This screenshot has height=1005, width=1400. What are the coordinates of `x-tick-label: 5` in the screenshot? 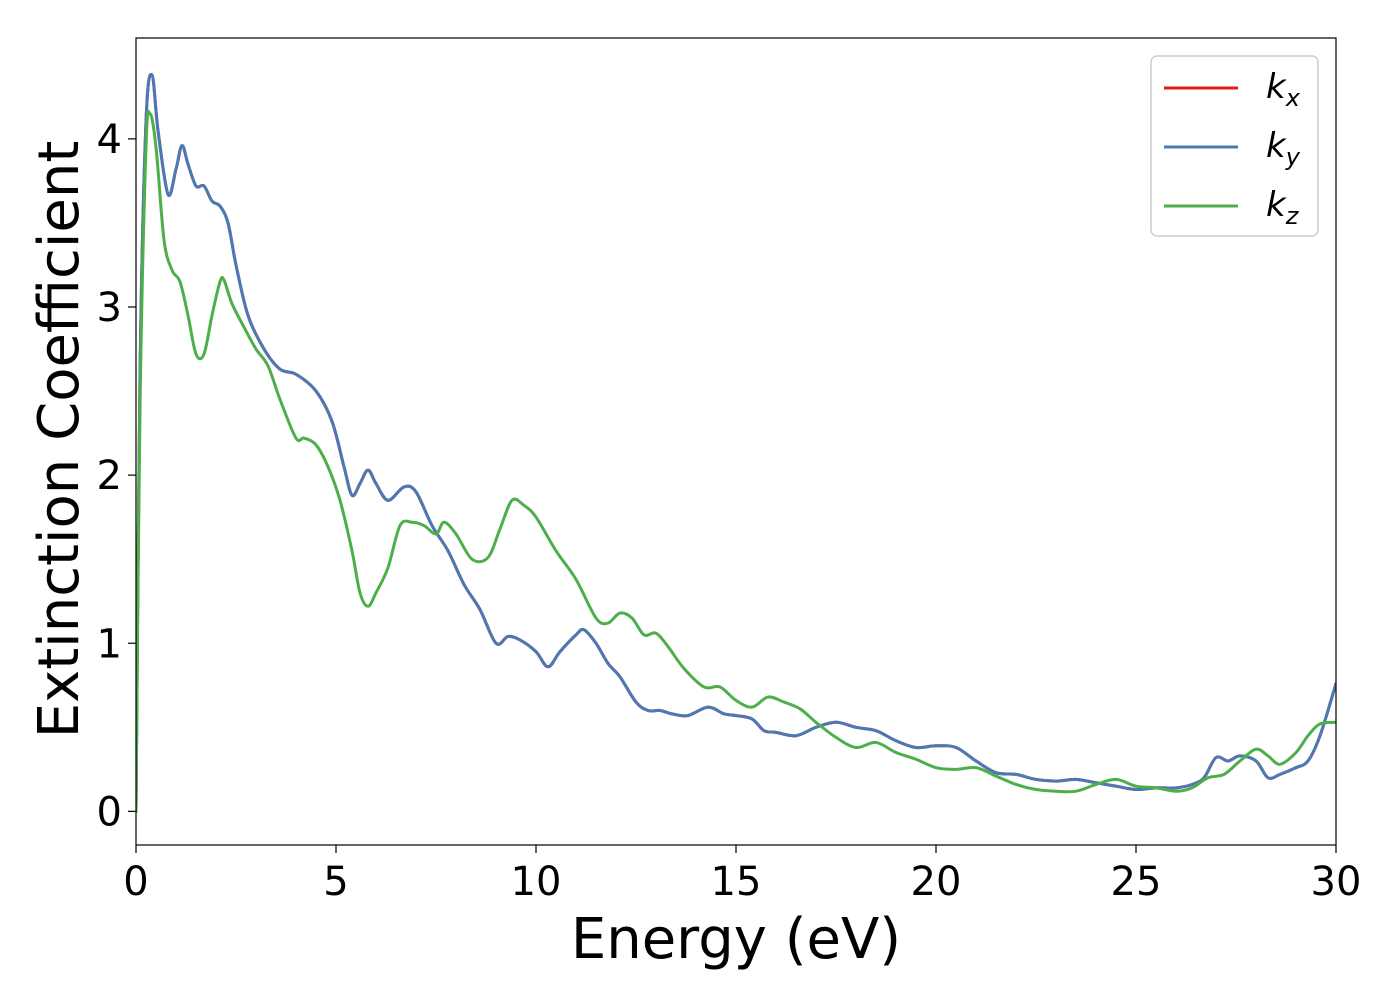 It's located at (335, 882).